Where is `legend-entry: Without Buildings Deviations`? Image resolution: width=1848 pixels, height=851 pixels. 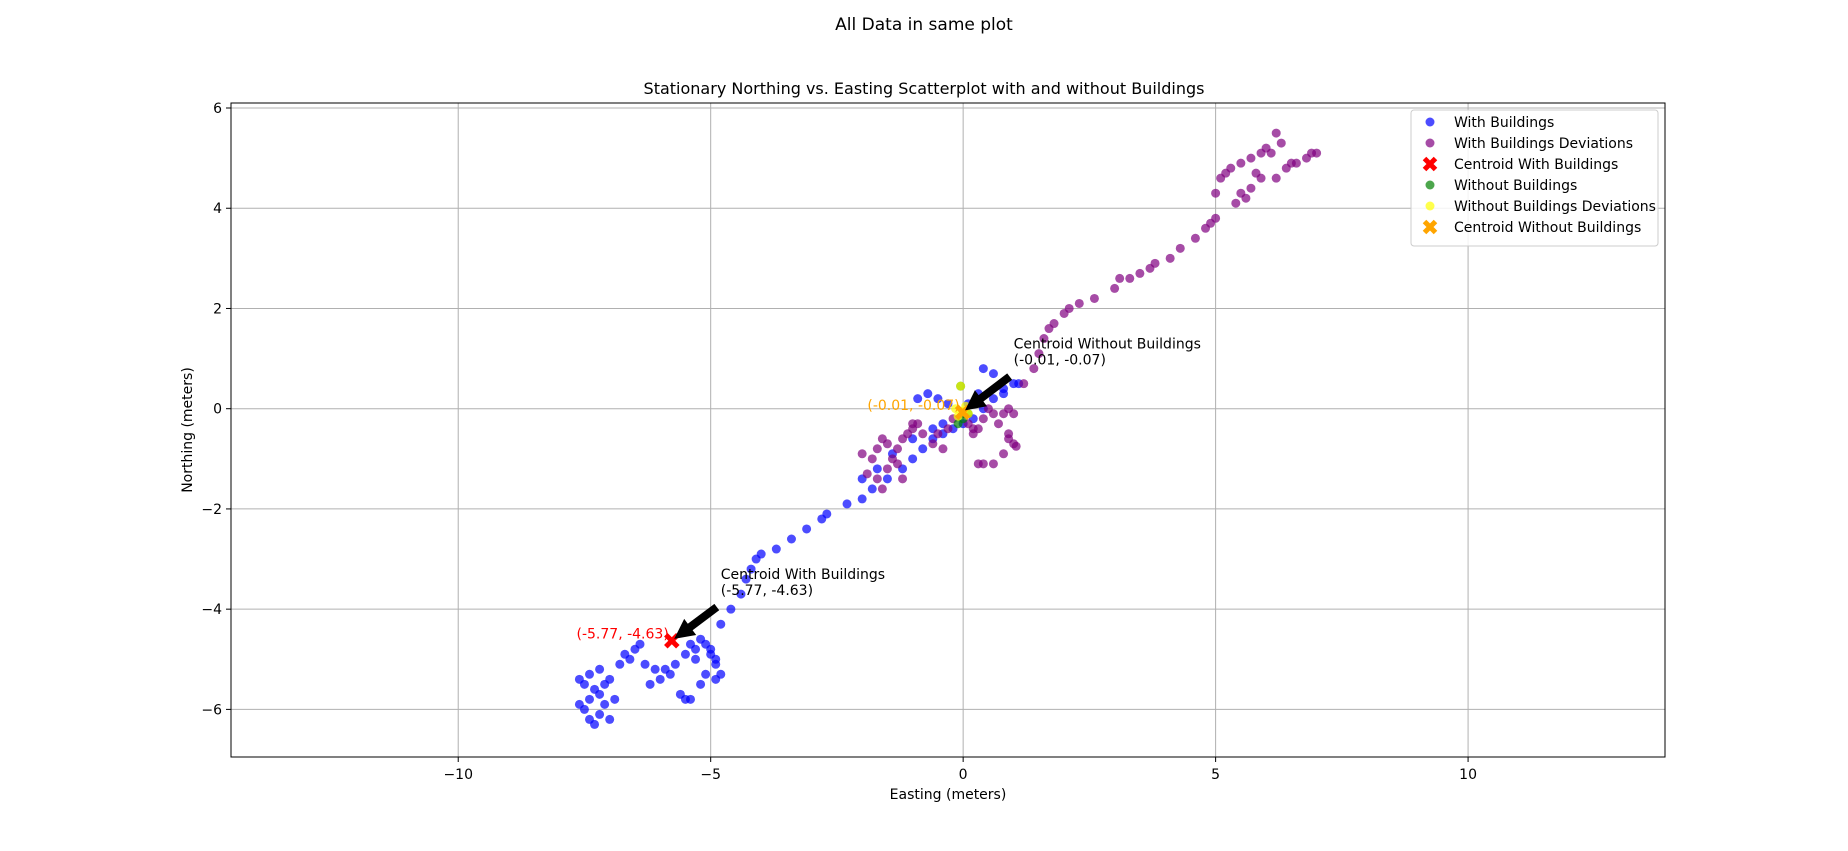 legend-entry: Without Buildings Deviations is located at coordinates (1540, 207).